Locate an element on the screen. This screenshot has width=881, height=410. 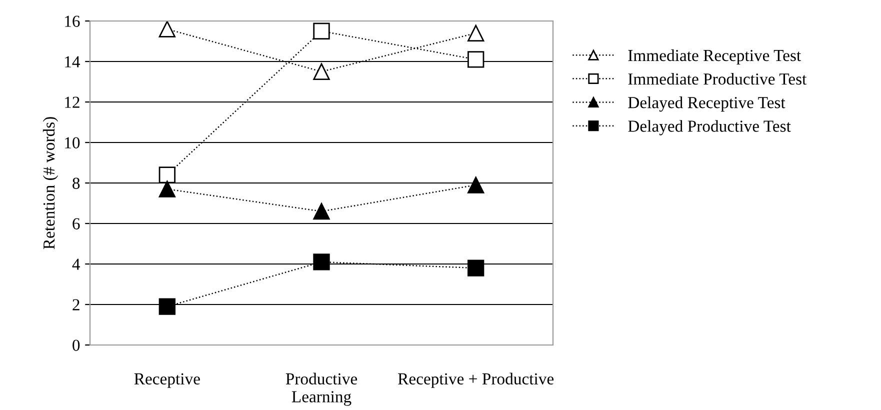
y-tick-label: 14 is located at coordinates (72, 62).